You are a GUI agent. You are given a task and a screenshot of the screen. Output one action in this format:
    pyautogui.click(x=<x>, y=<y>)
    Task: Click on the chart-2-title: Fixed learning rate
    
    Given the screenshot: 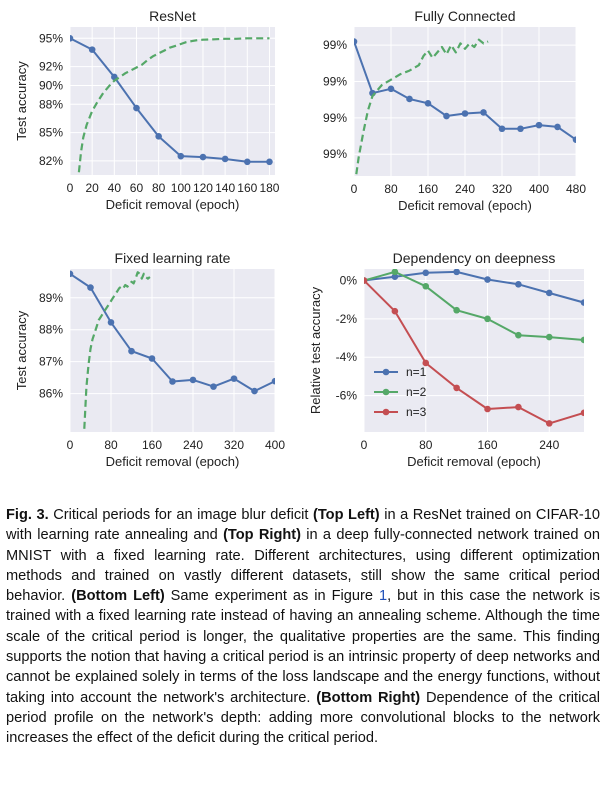 What is the action you would take?
    pyautogui.click(x=173, y=258)
    